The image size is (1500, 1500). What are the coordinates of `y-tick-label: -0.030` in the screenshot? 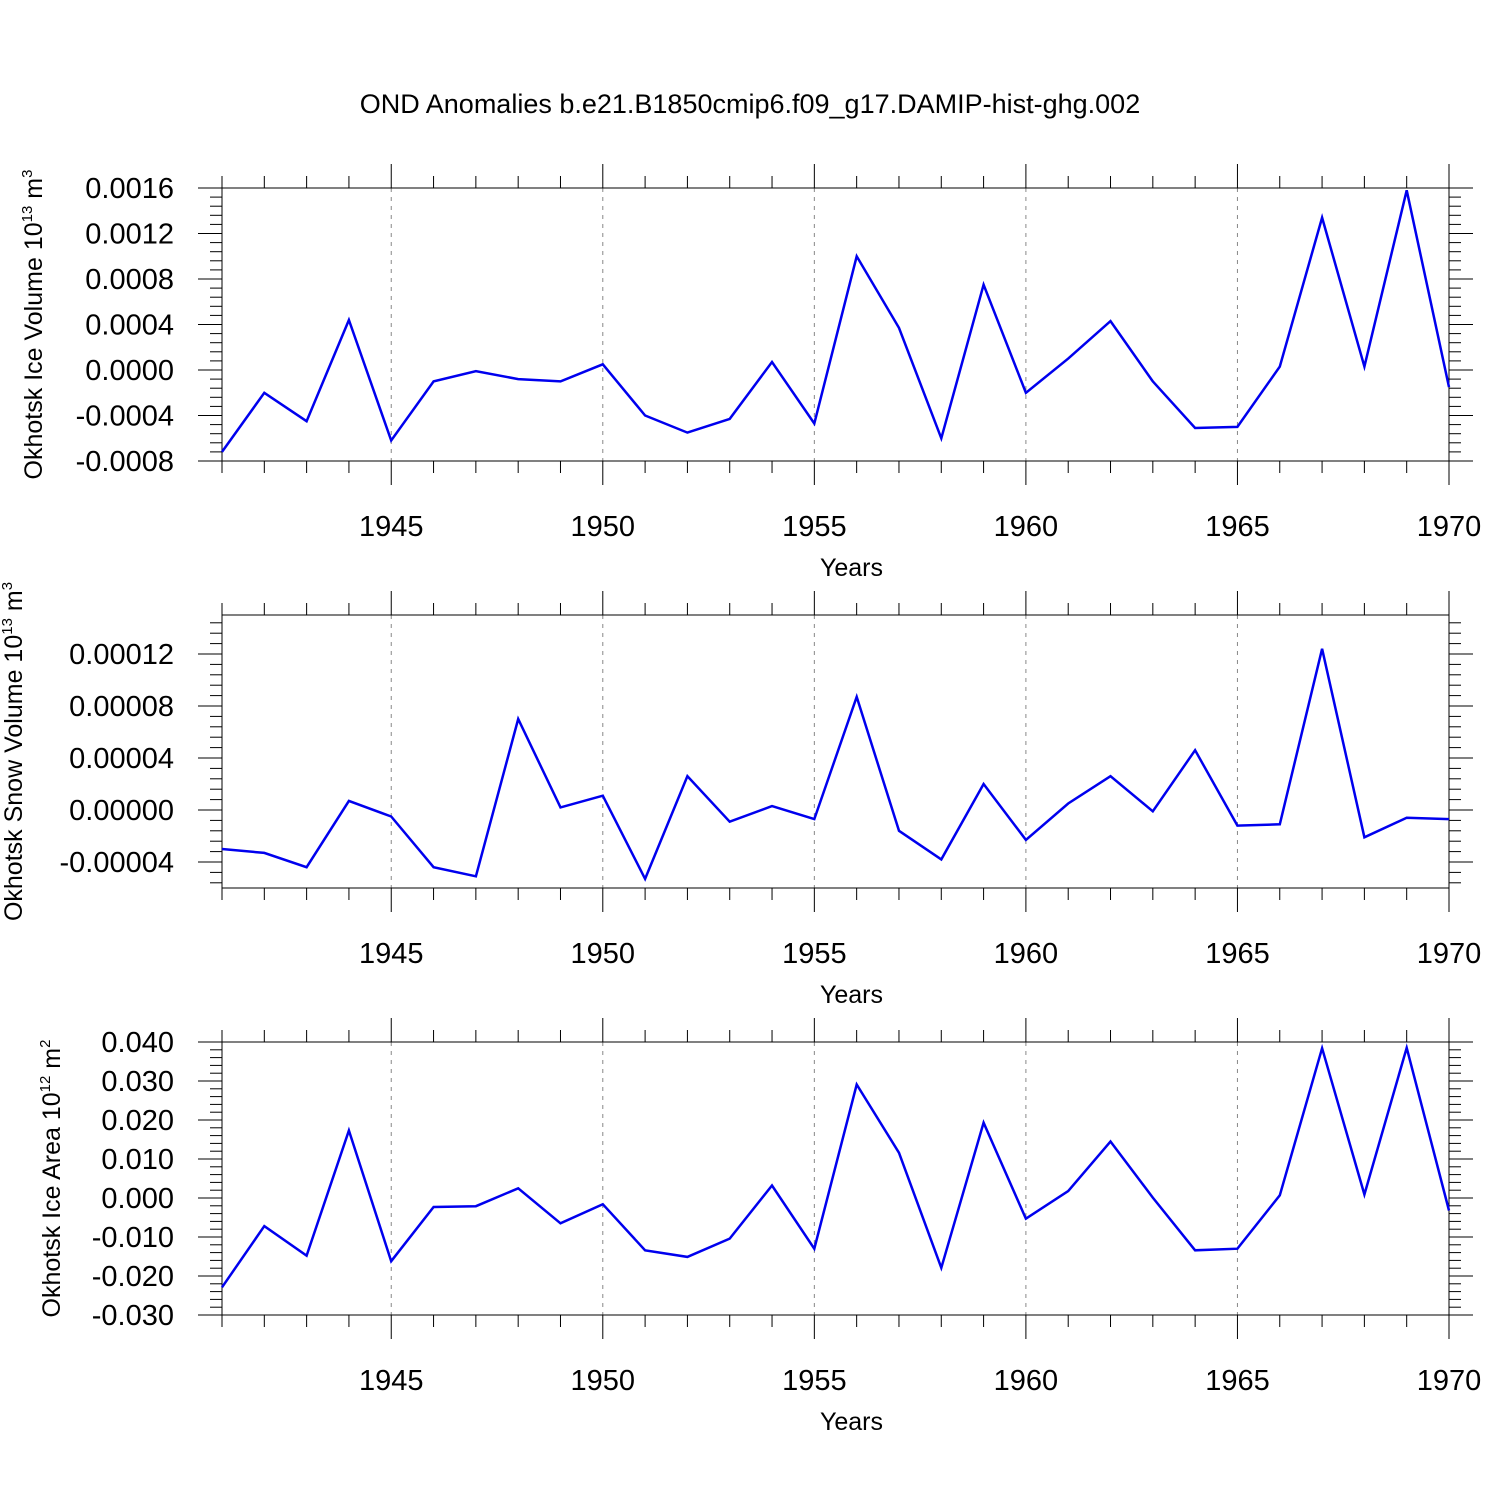 It's located at (133, 1316).